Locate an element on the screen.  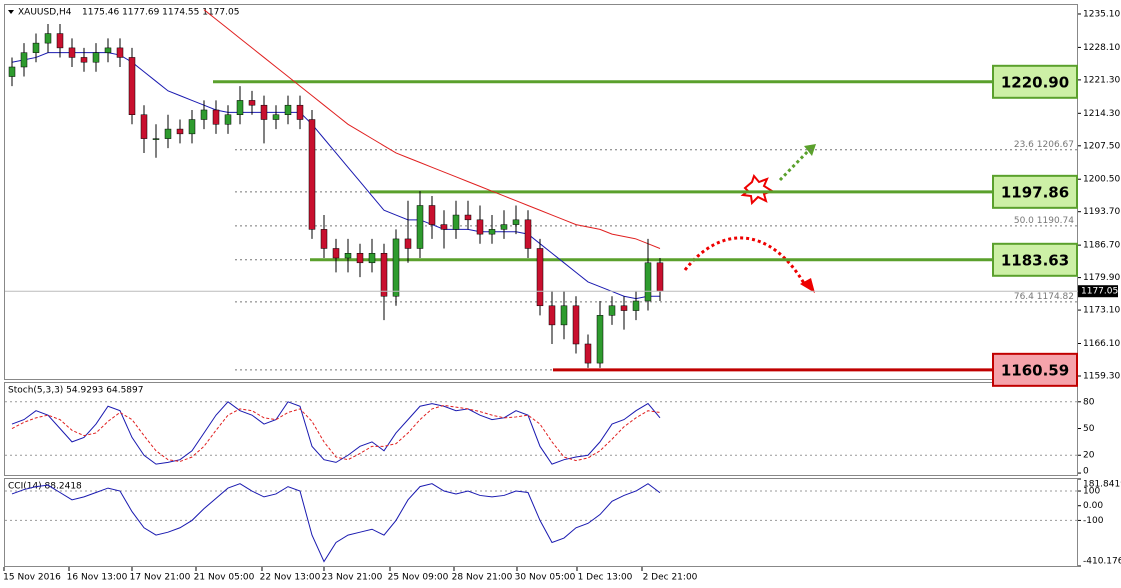
y-tick-label: 1200.50 is located at coordinates (1101, 180).